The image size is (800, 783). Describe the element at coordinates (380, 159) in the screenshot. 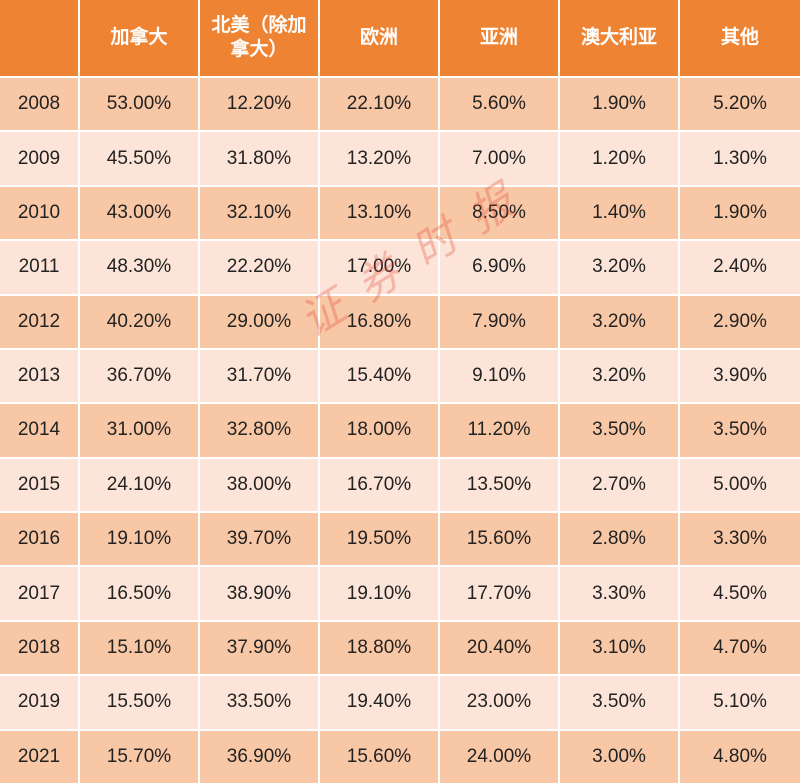

I see `value-cell: 13.20%` at that location.